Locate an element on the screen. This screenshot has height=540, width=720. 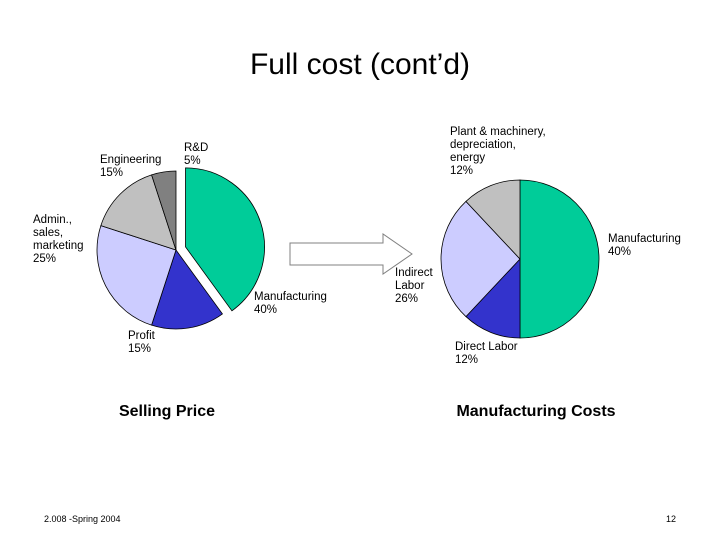
slice-label: Profit 15% is located at coordinates (142, 342).